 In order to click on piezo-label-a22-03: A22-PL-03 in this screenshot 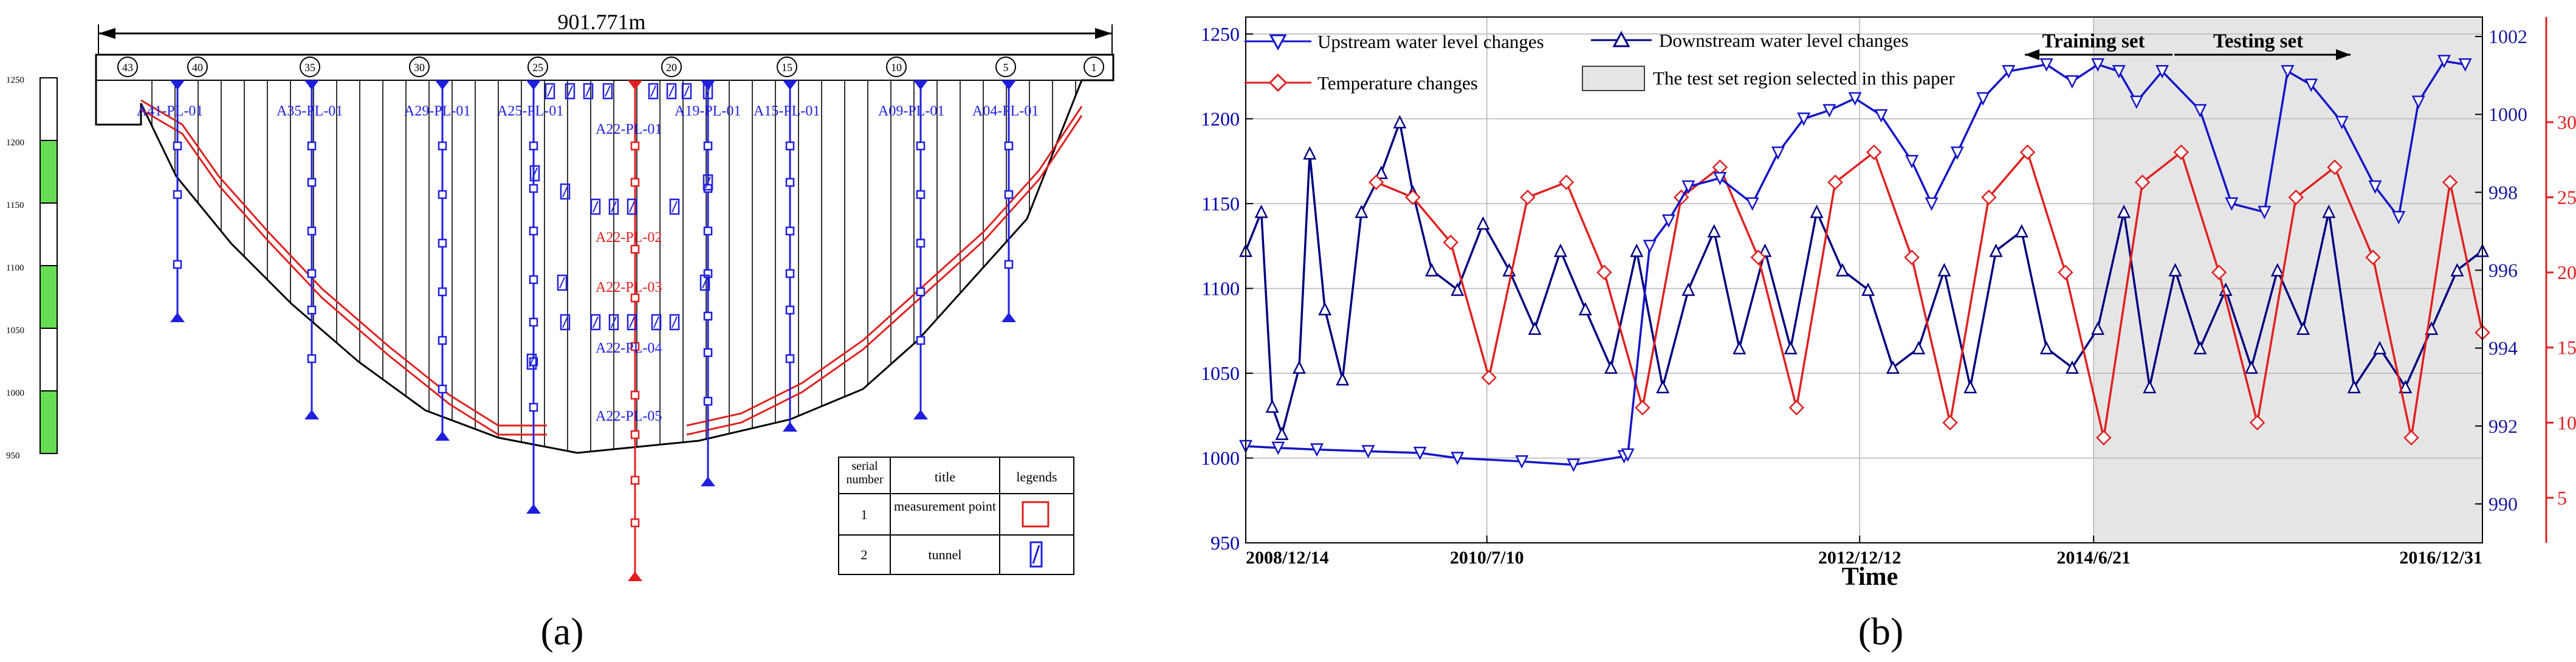, I will do `click(629, 287)`.